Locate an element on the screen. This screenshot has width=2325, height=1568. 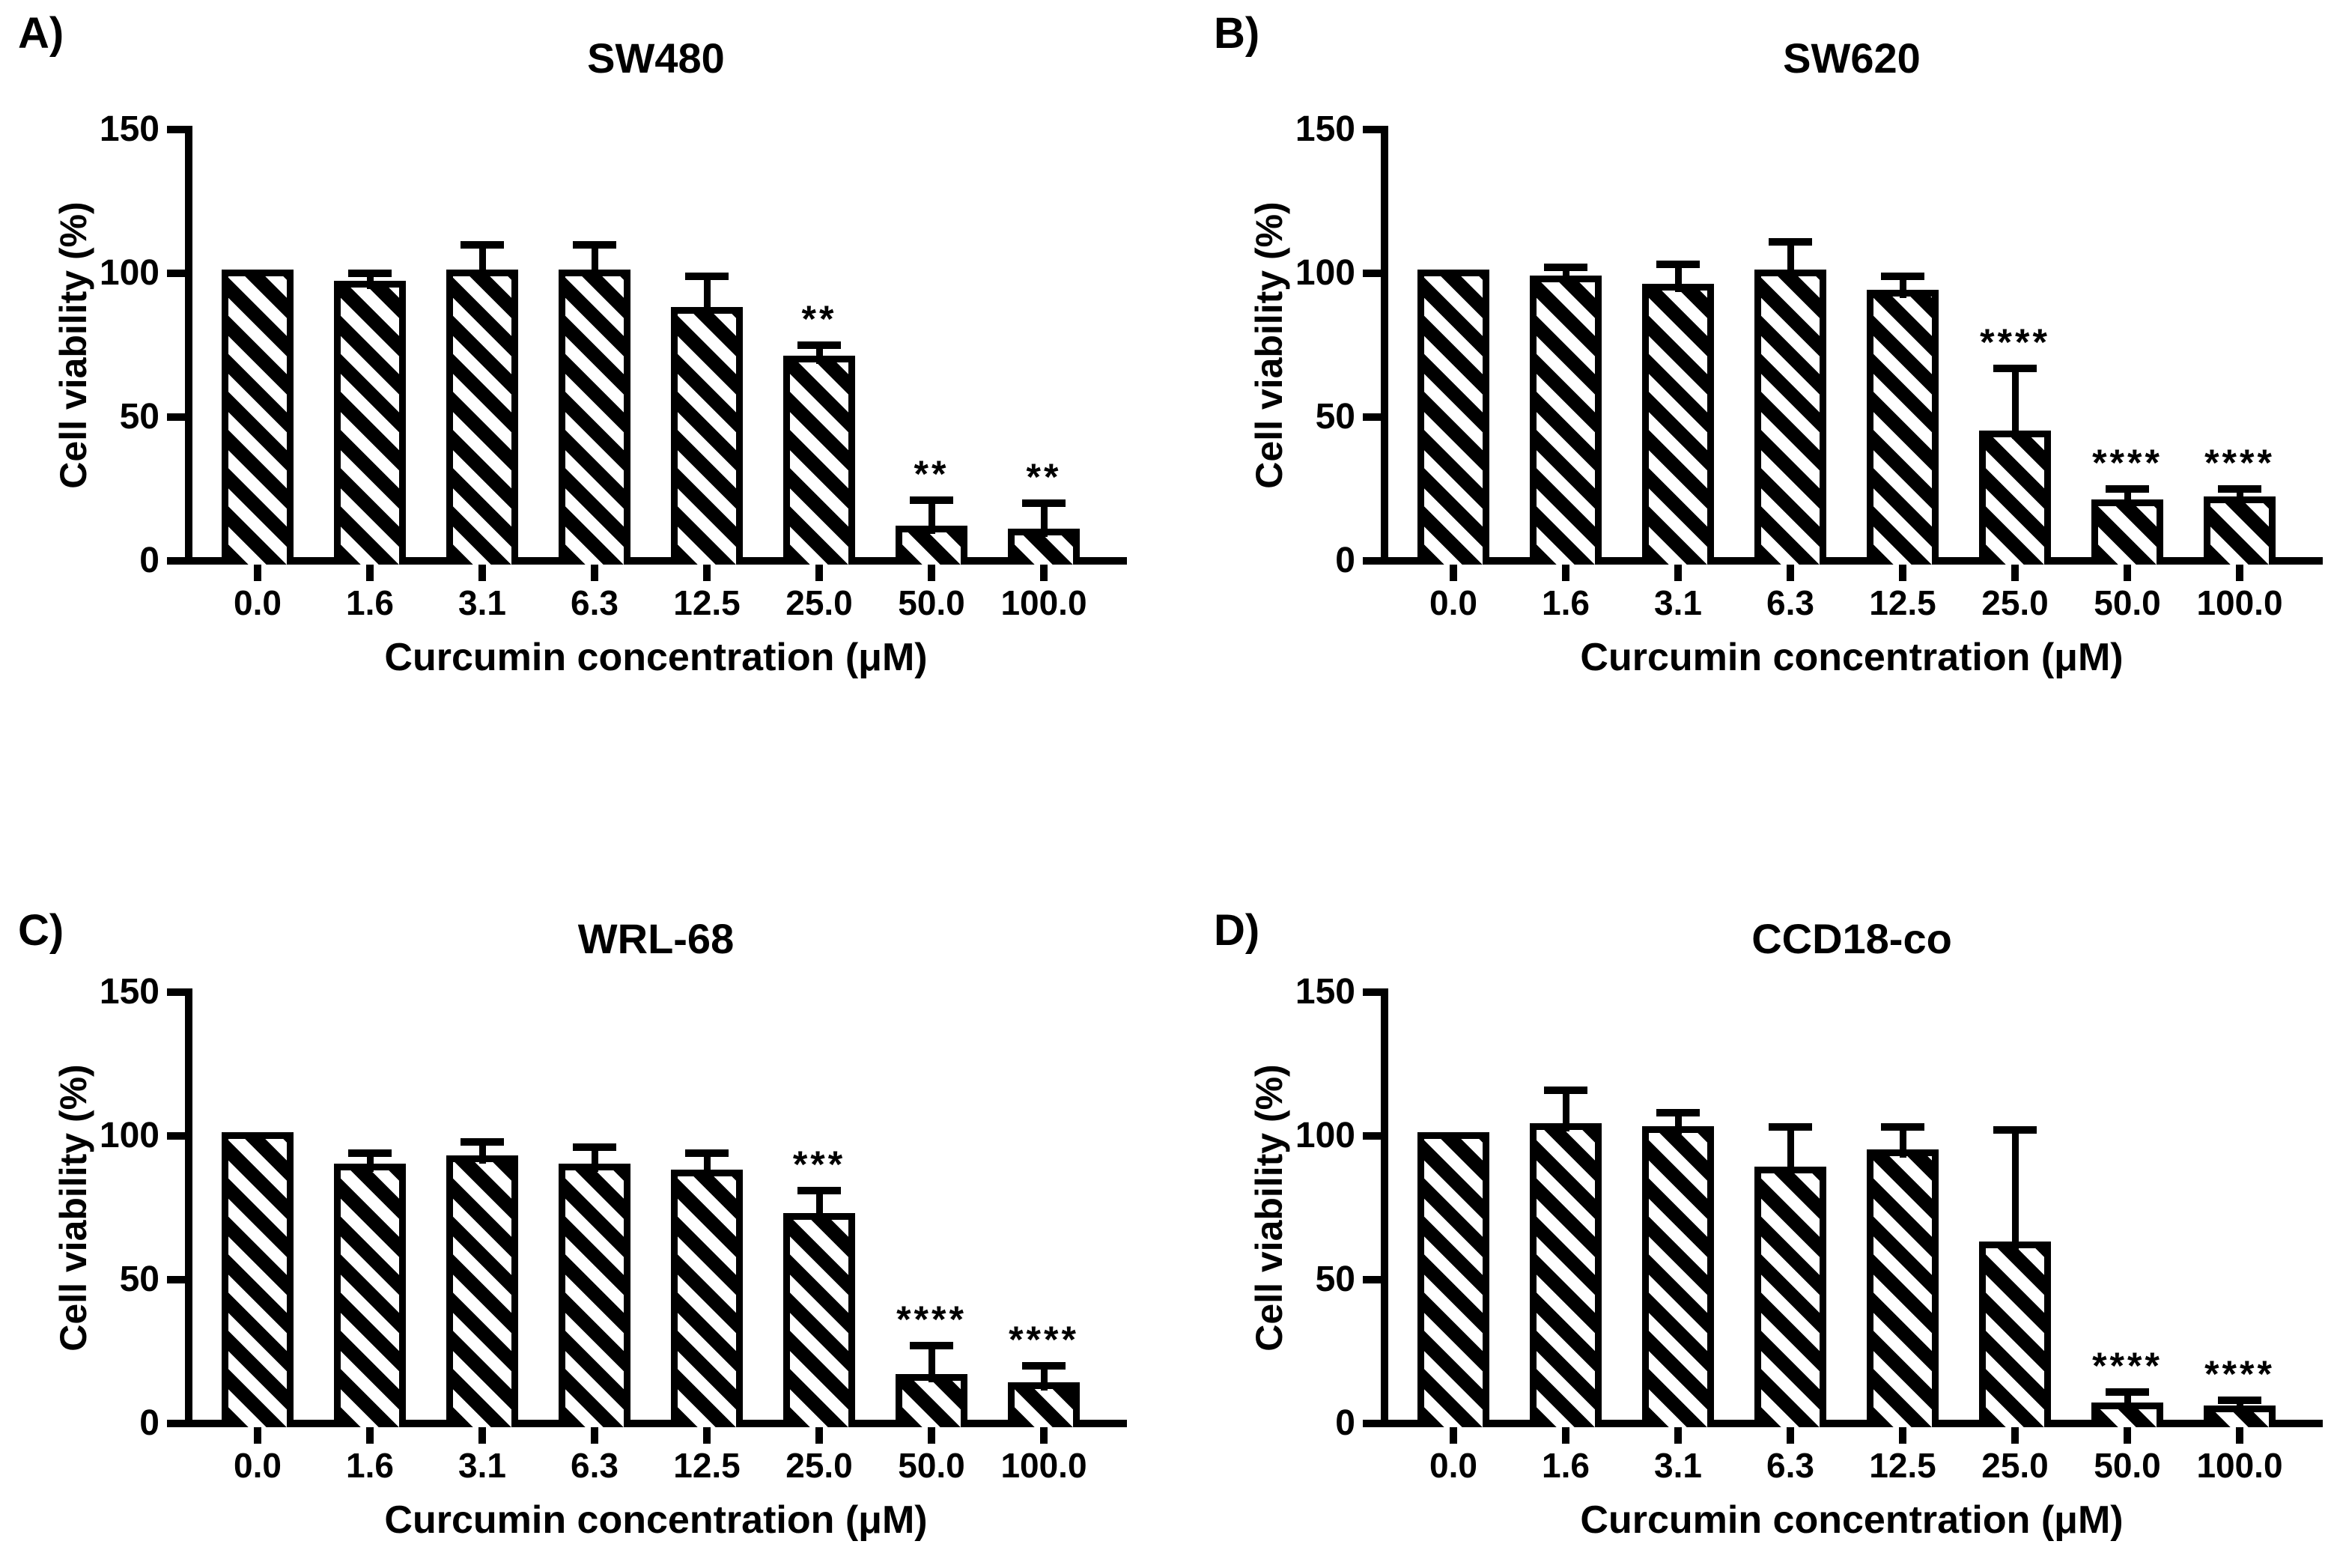
panel-title: SW480 is located at coordinates (656, 58).